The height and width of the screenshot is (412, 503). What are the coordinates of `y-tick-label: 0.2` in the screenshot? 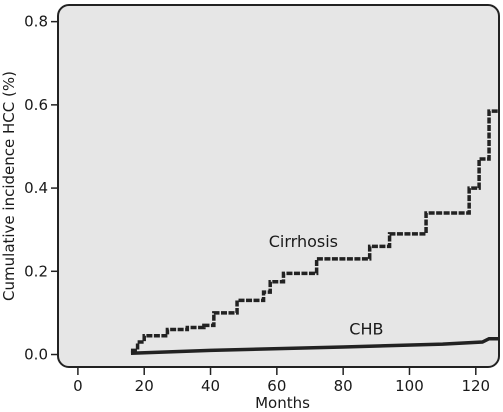 It's located at (36, 271).